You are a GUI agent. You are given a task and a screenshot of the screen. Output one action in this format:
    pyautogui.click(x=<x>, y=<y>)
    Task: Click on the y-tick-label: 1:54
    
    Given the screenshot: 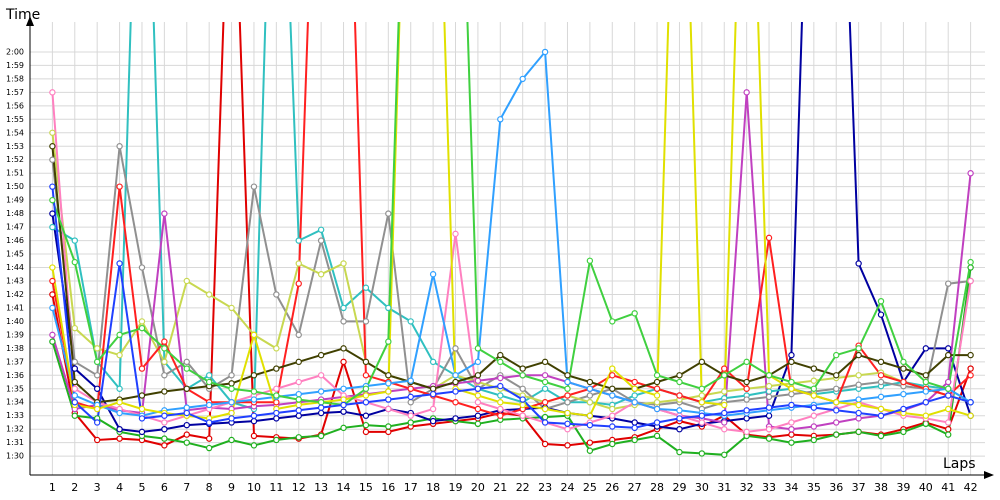 What is the action you would take?
    pyautogui.click(x=15, y=132)
    